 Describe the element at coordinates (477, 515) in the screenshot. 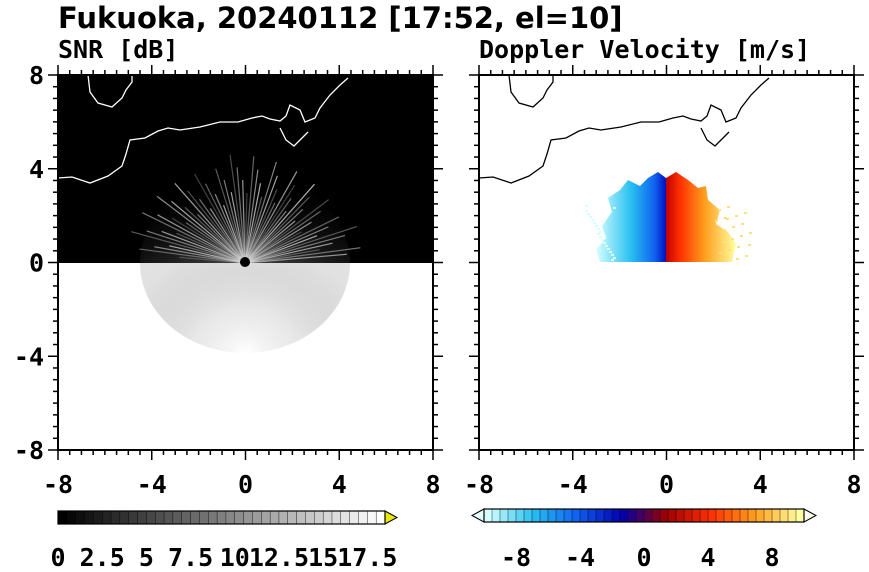

I see `doppler-colorbar-extend-min` at that location.